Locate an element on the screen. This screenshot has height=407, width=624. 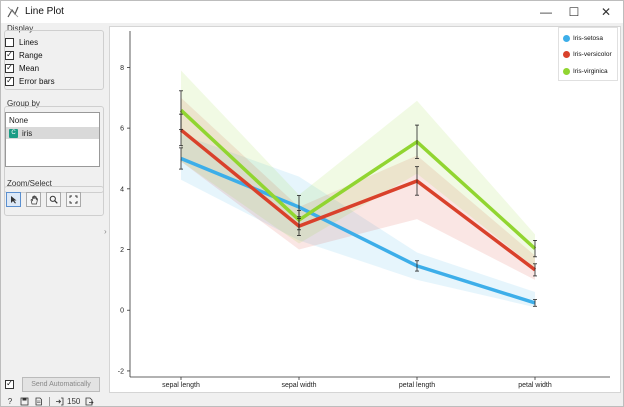
legend-dot-setosa is located at coordinates (566, 38).